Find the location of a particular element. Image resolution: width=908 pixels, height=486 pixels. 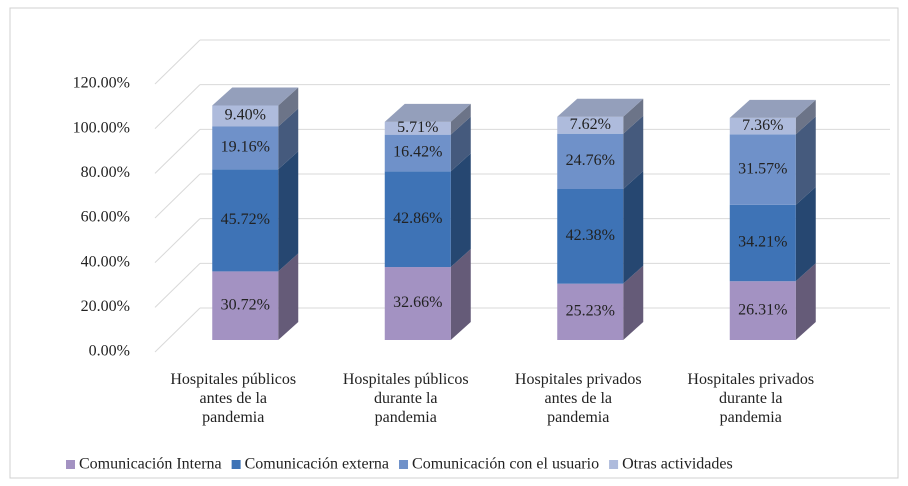

x-tick-label: Hospitales privados antes de la pandemia is located at coordinates (578, 398).